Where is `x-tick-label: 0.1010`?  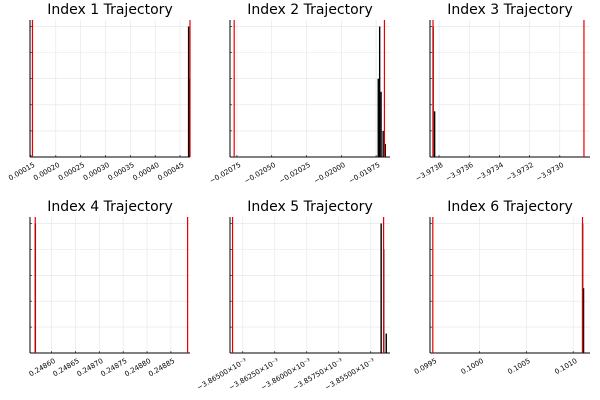 x-tick-label: 0.1010 is located at coordinates (565, 366).